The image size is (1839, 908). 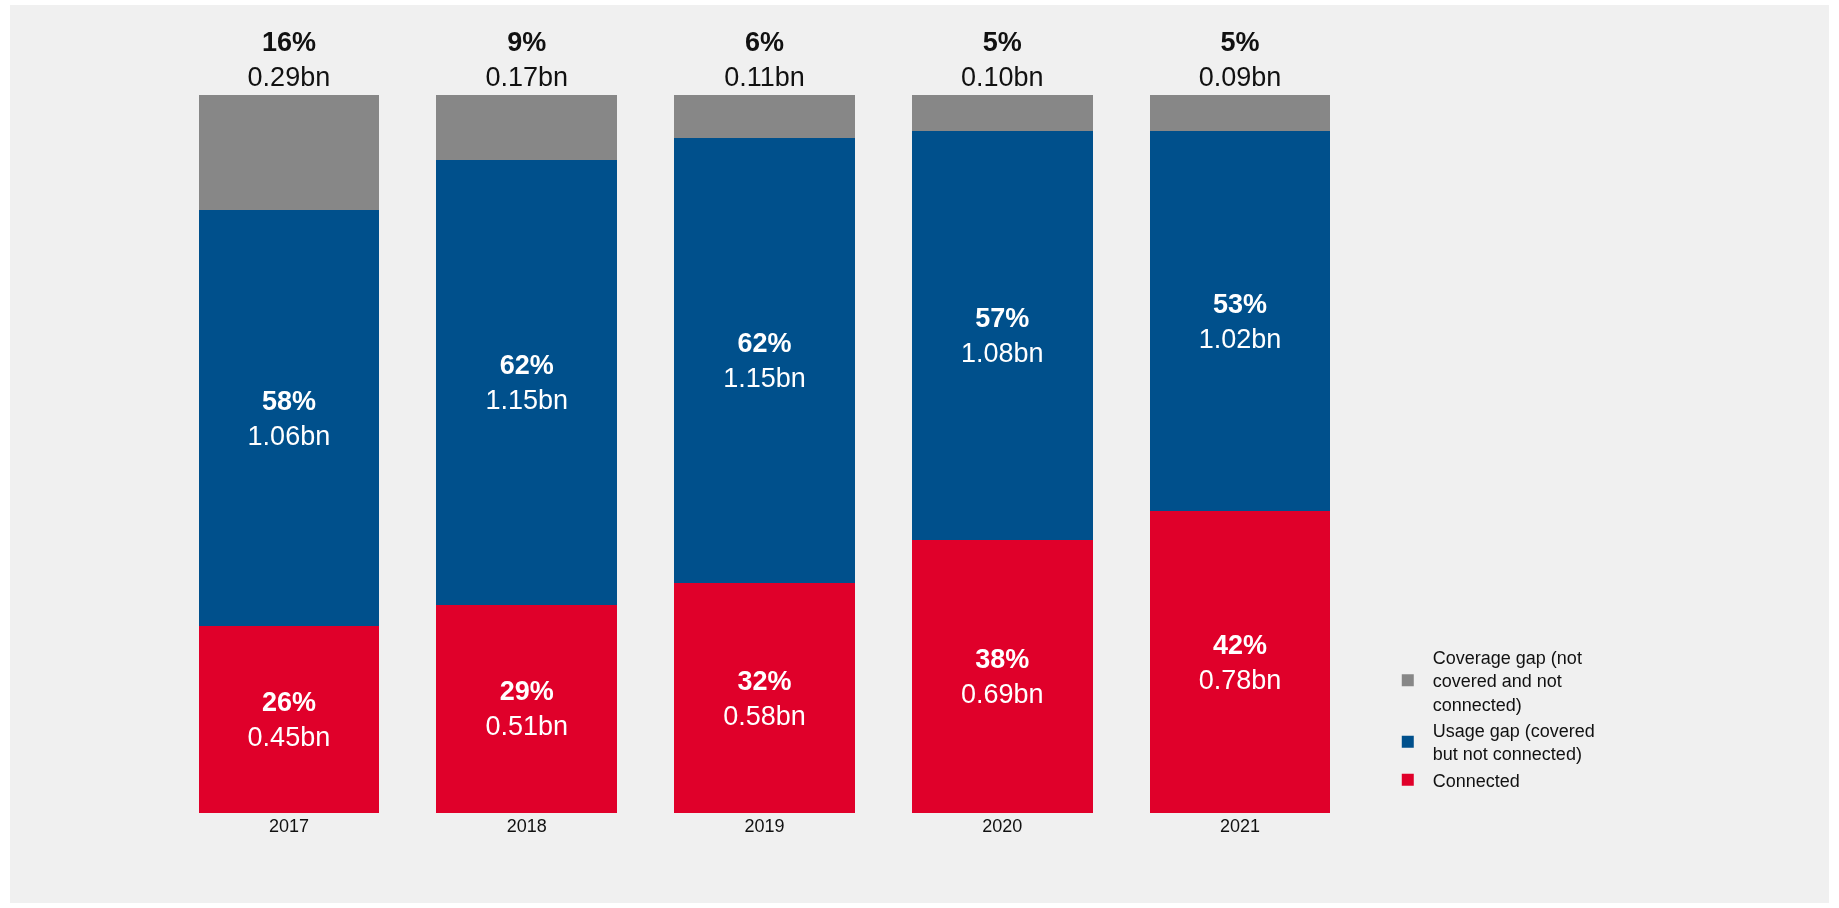 I want to click on x-tick-label: 2020, so click(x=1002, y=826).